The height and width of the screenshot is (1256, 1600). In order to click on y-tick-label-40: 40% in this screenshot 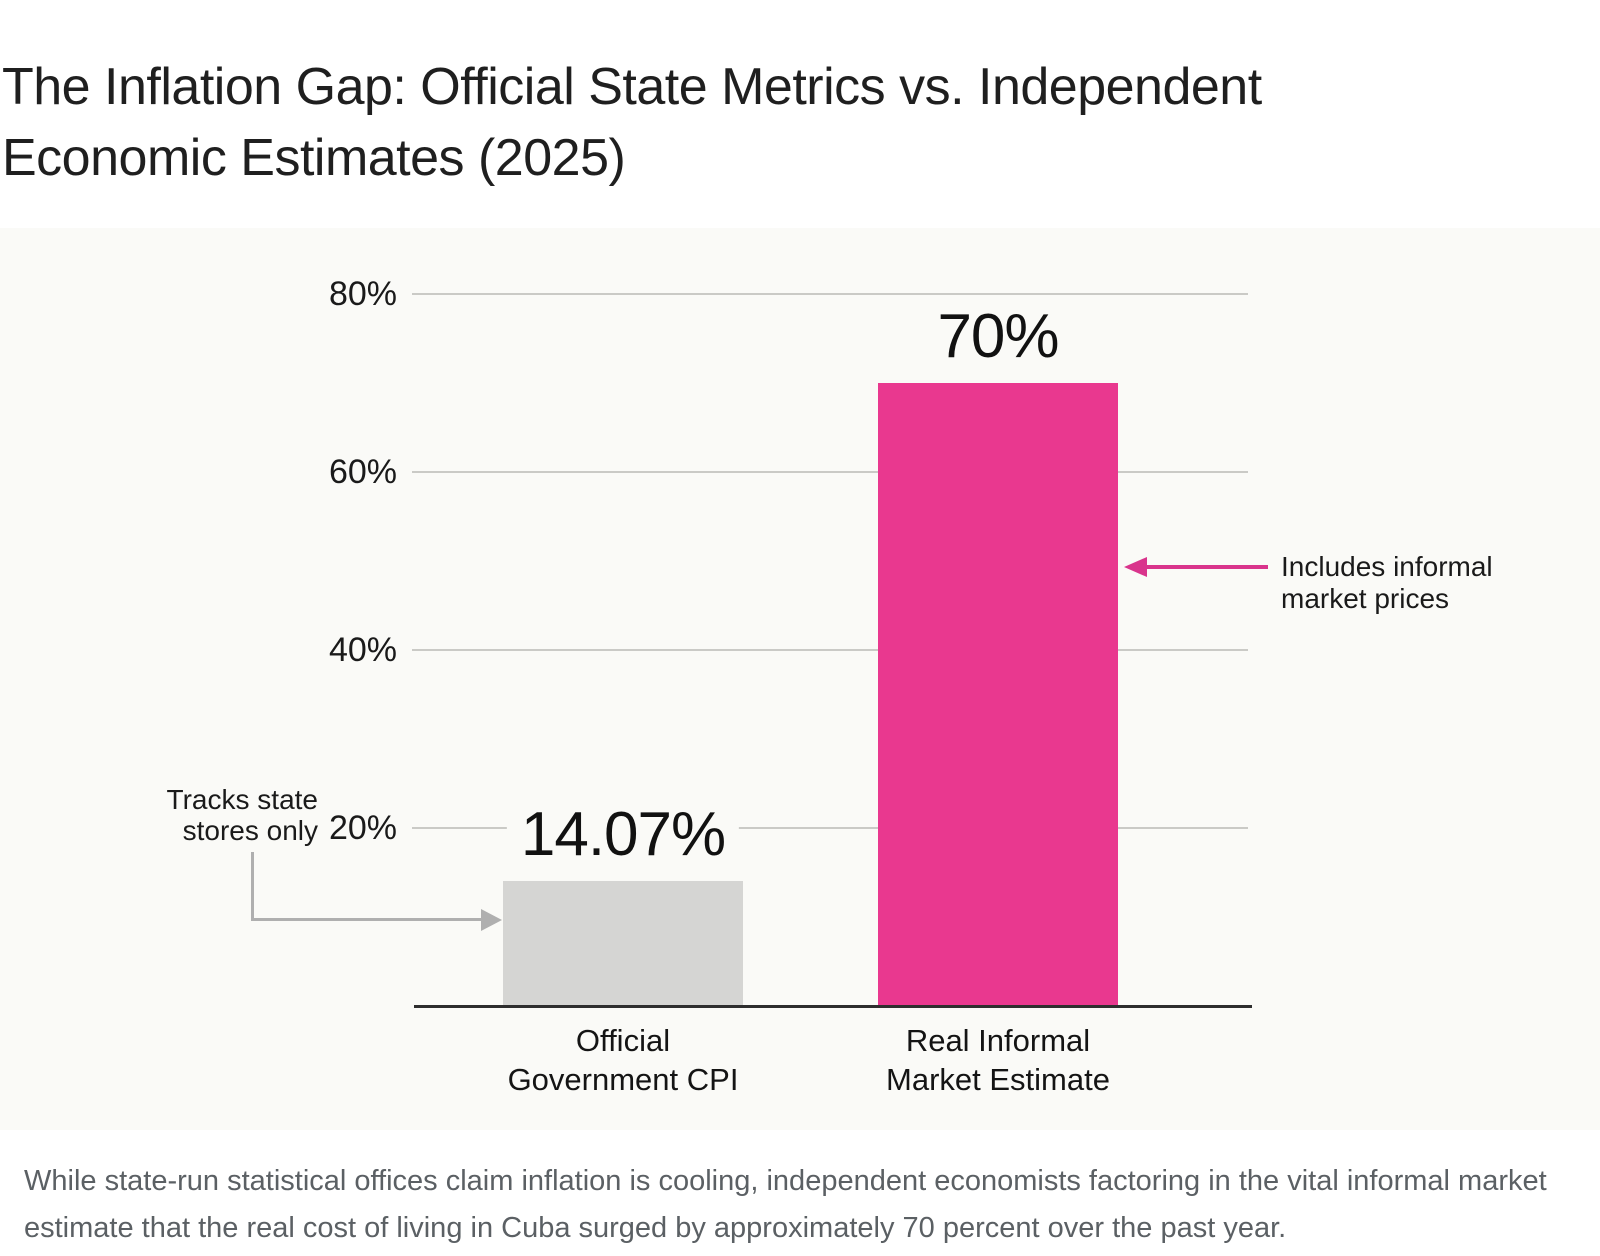, I will do `click(362, 650)`.